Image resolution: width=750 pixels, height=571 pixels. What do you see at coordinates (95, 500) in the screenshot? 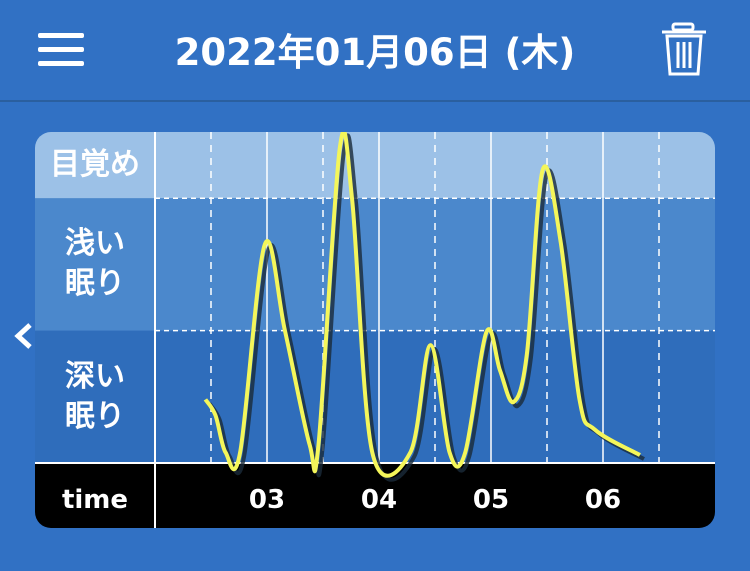
I see `x-axis-label: time` at bounding box center [95, 500].